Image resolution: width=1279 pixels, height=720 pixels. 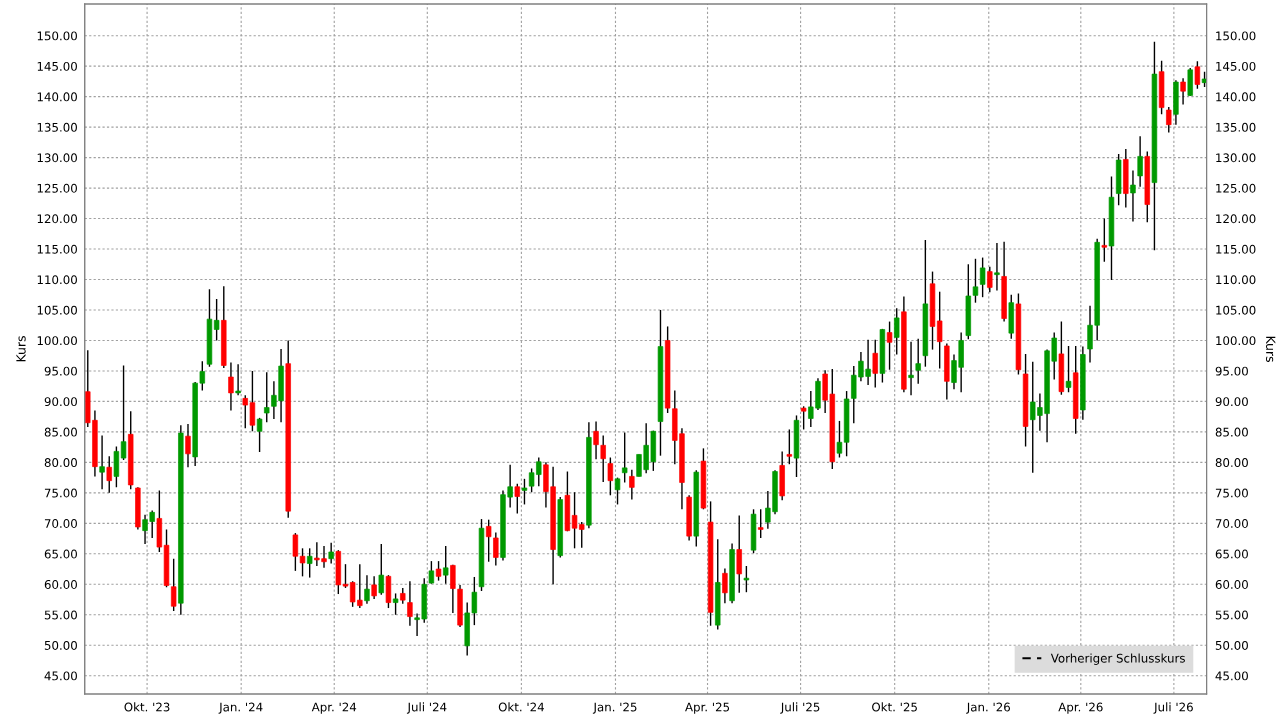 What do you see at coordinates (426, 708) in the screenshot?
I see `x-tick-label: Juli '24` at bounding box center [426, 708].